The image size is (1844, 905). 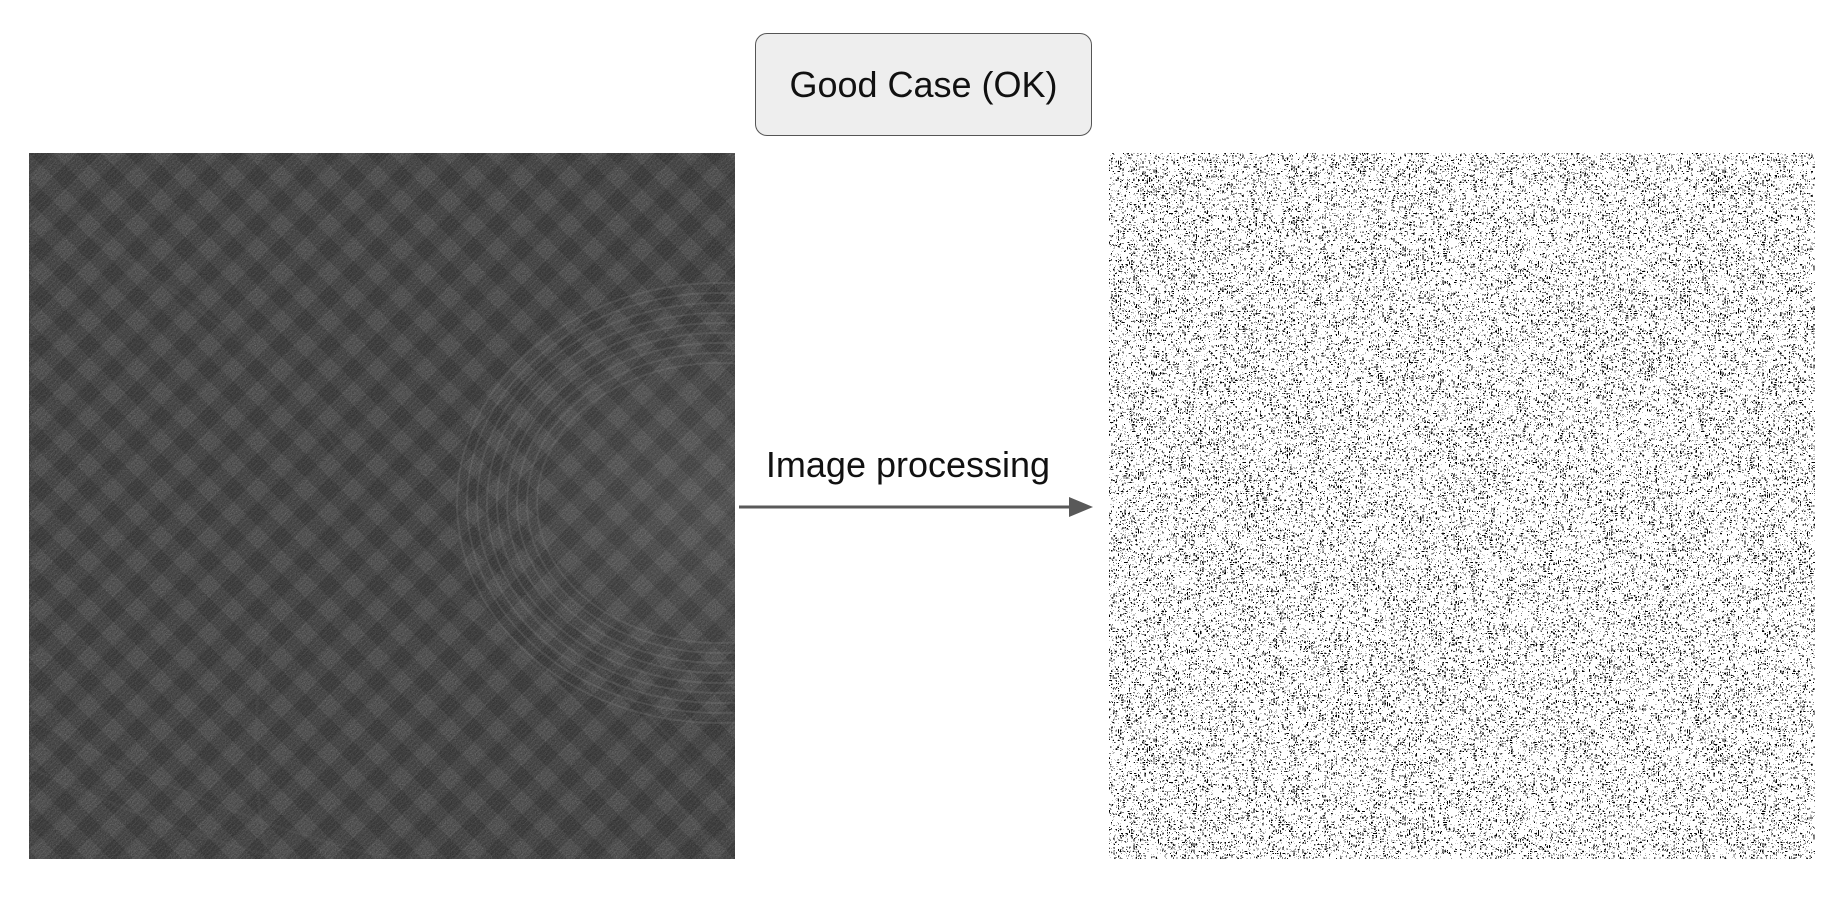 What do you see at coordinates (923, 84) in the screenshot?
I see `diagram-title: Good Case (OK)` at bounding box center [923, 84].